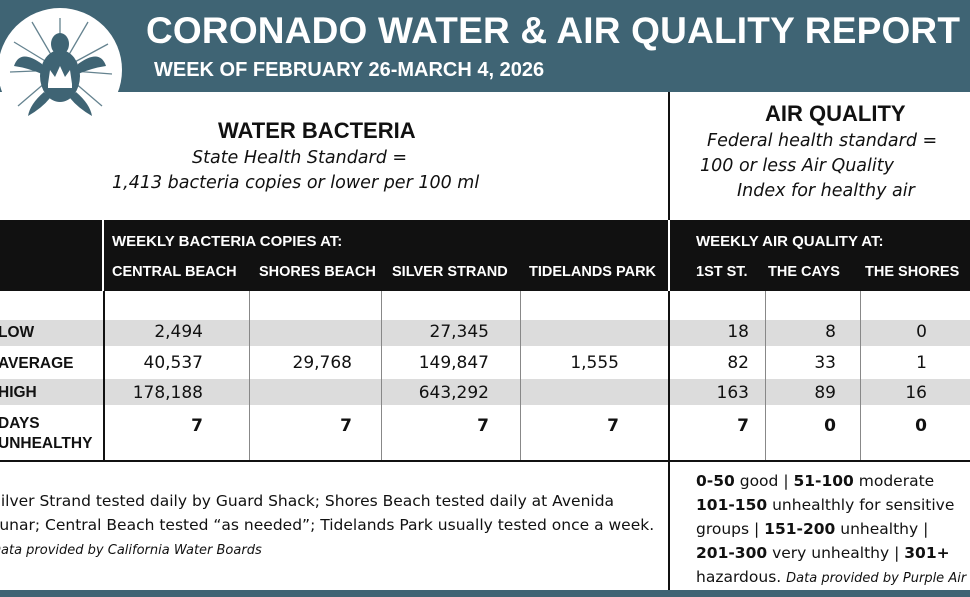 Image resolution: width=970 pixels, height=597 pixels. Describe the element at coordinates (825, 393) in the screenshot. I see `cell-high-the-cays: 89` at that location.